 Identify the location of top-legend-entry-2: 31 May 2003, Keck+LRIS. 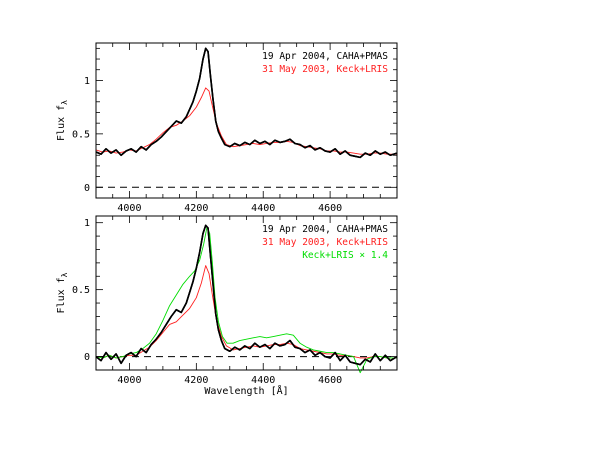
(325, 69).